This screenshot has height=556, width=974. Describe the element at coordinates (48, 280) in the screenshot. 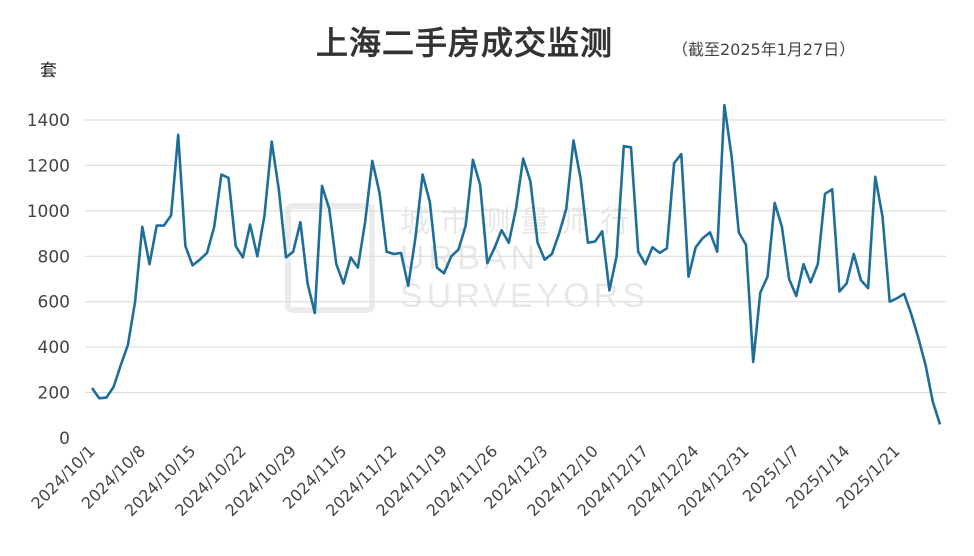

I see `y-axis-ticks: 0 200 400 600 800 1000 1200 1400` at that location.